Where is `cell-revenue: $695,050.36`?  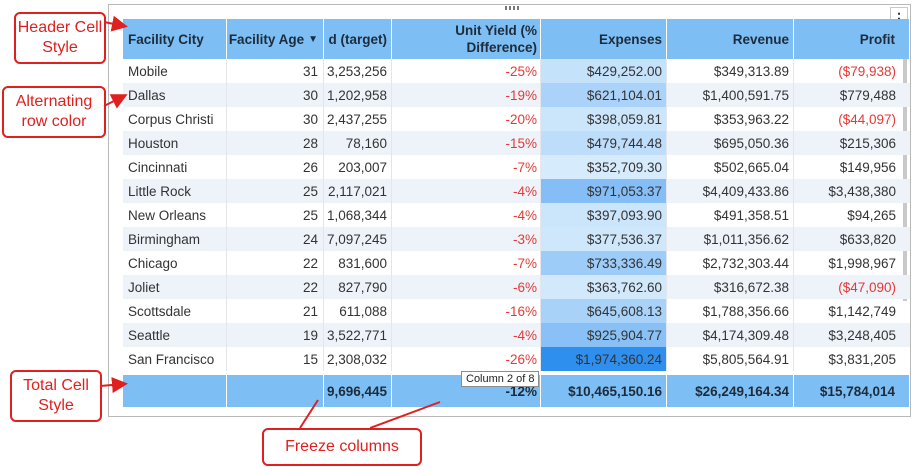 cell-revenue: $695,050.36 is located at coordinates (730, 143).